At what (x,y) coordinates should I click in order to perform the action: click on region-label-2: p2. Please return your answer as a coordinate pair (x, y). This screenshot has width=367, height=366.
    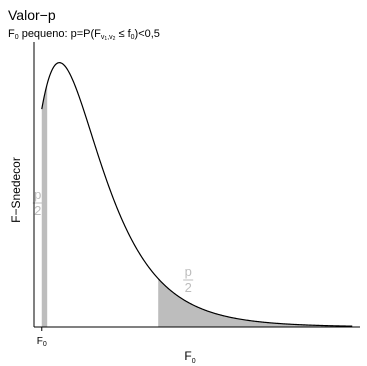
    Looking at the image, I should click on (188, 279).